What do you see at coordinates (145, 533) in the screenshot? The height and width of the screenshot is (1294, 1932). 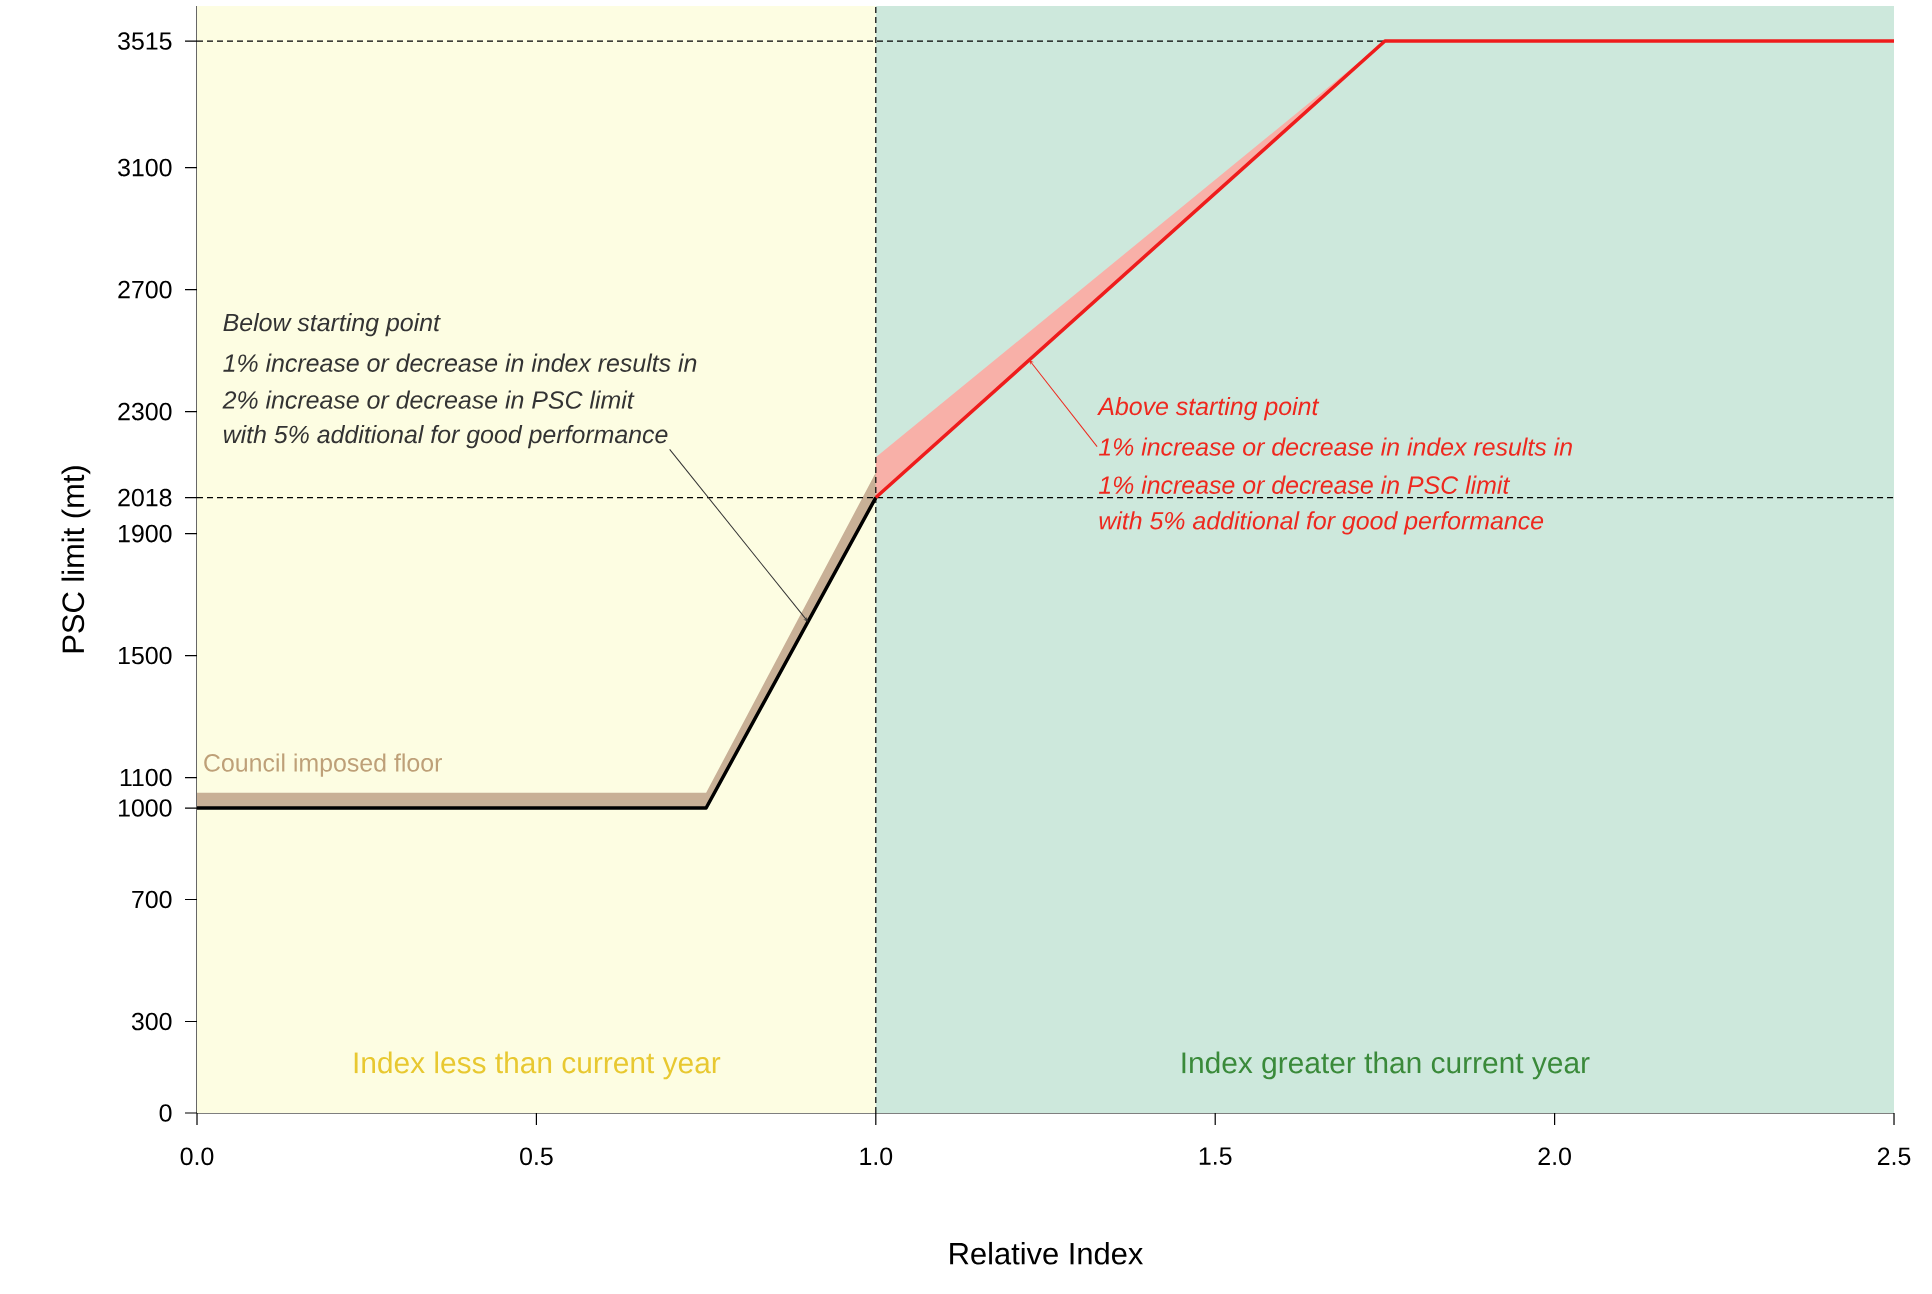 I see `y-tick-label: 1900` at bounding box center [145, 533].